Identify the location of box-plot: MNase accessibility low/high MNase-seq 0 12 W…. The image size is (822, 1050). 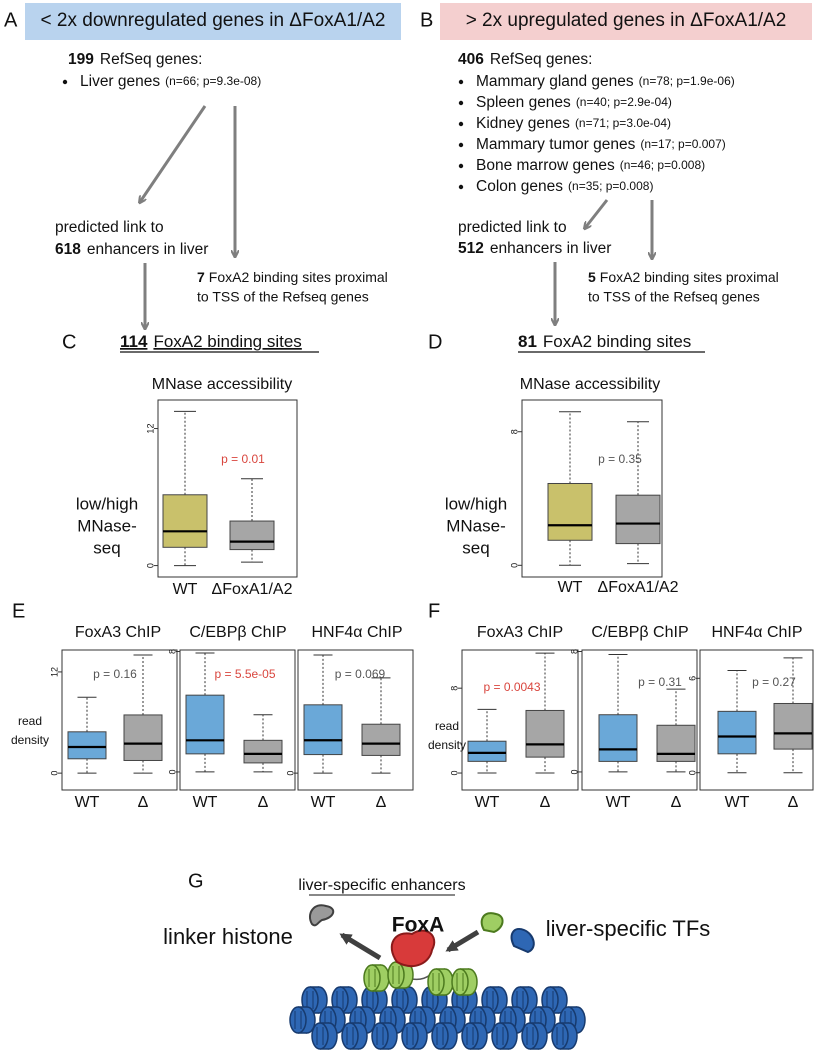
(187, 487).